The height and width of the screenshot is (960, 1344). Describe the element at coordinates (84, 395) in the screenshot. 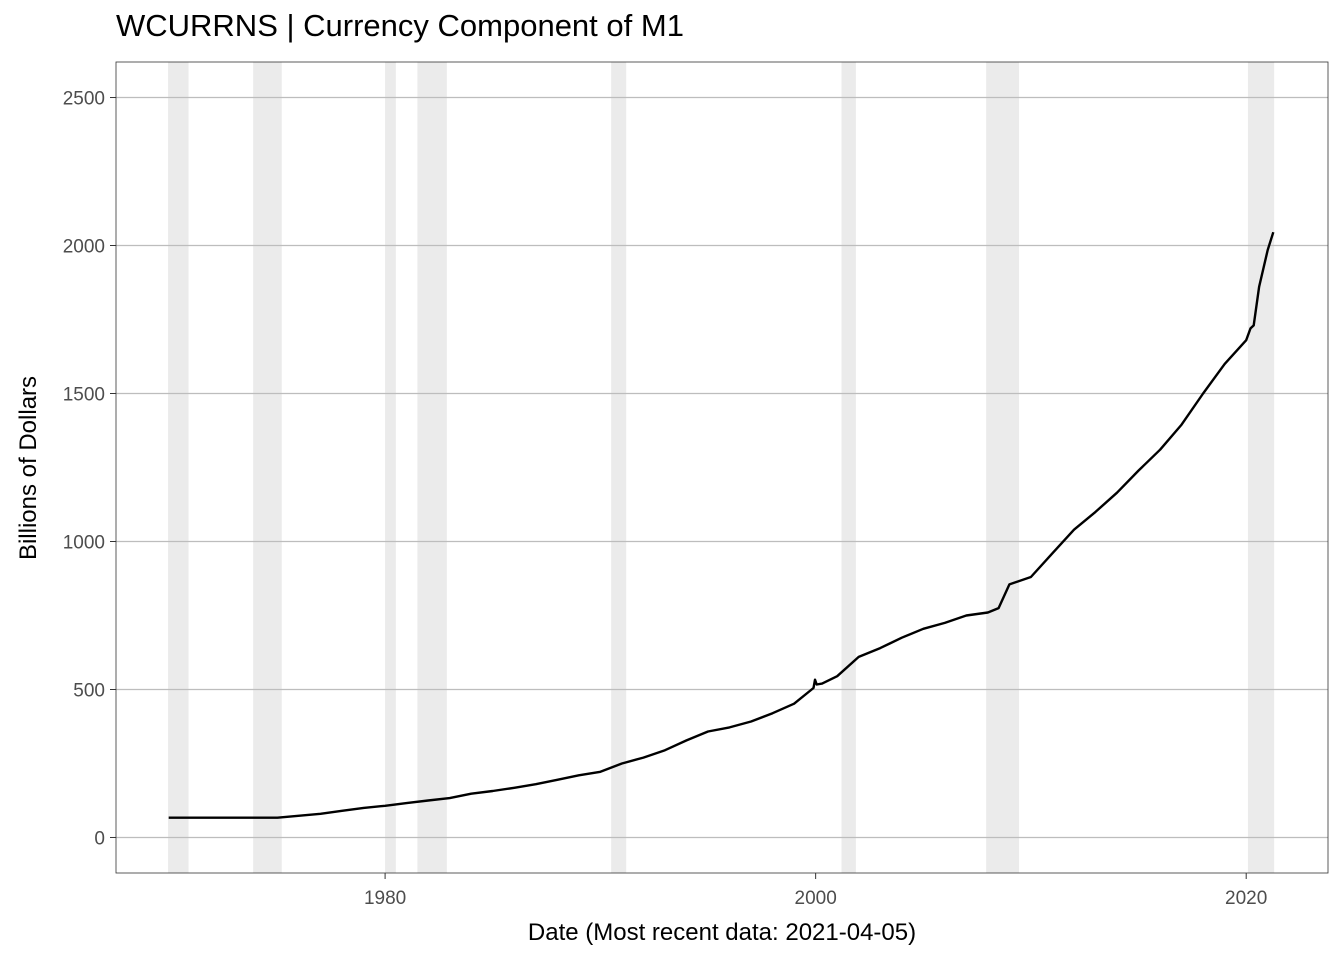

I see `y-tick-label-1500: 1500` at that location.